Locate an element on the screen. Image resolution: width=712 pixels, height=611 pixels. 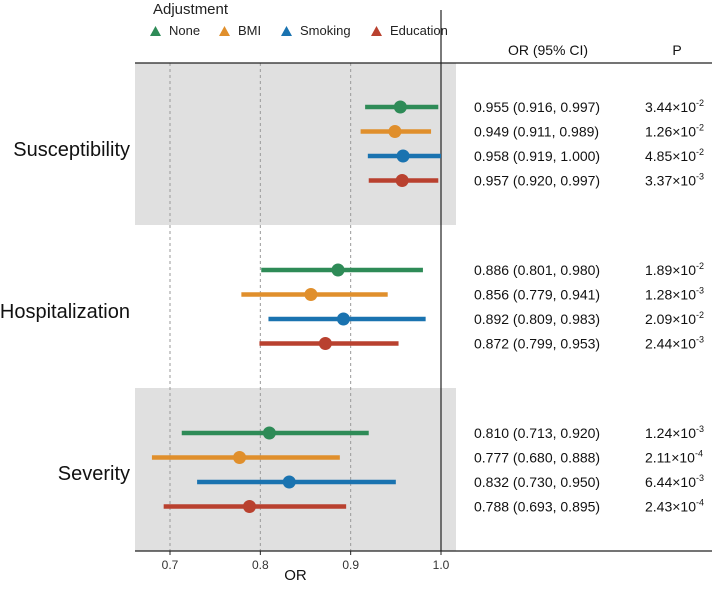
point-hospitalization-education is located at coordinates (325, 343).